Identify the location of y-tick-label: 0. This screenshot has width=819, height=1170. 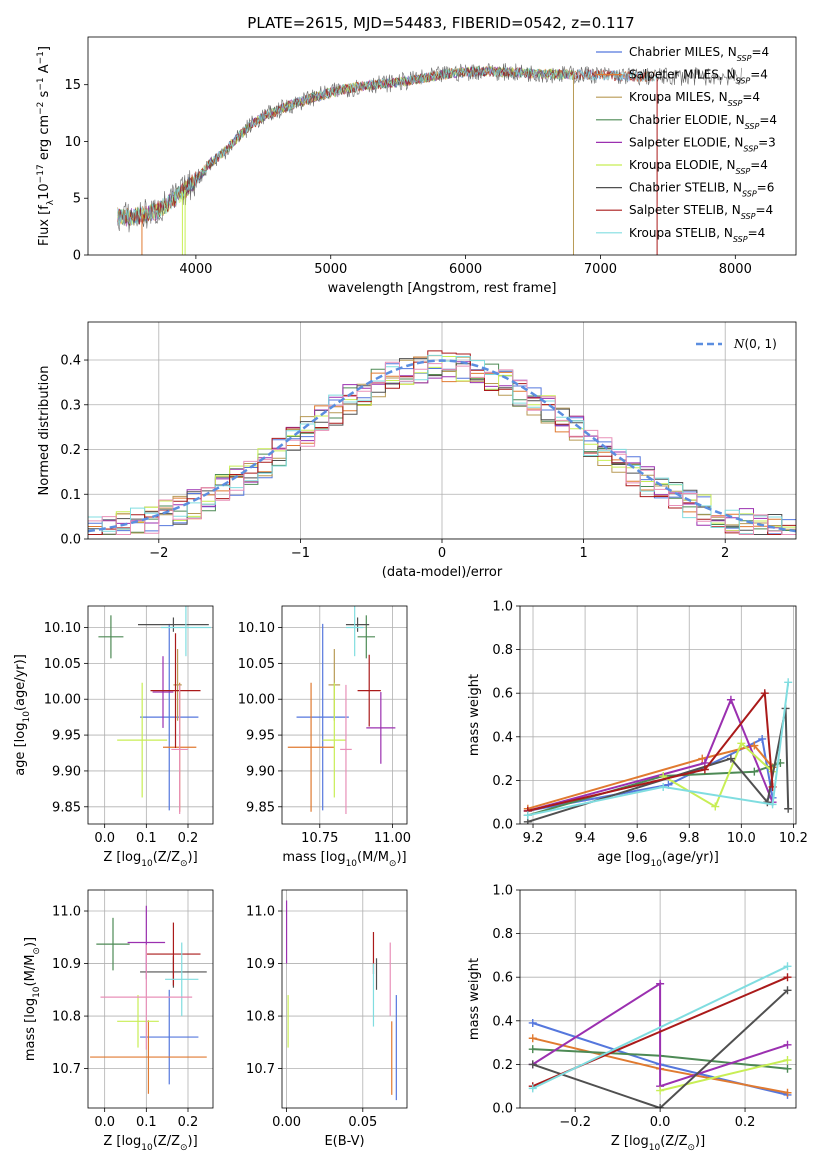
(77, 256).